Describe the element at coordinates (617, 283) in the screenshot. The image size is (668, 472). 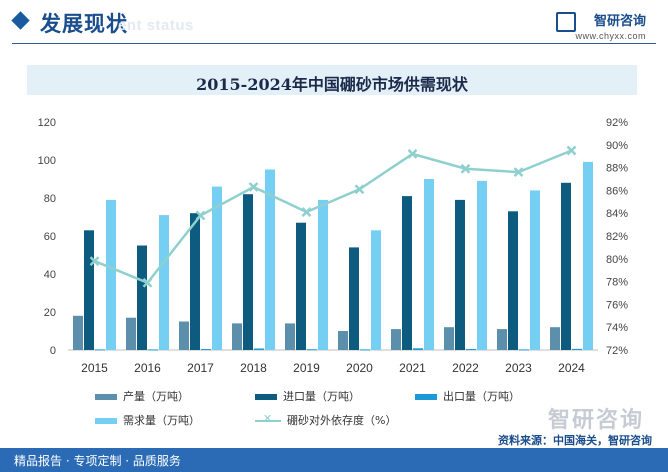
I see `y-right-tick-label: 78%` at that location.